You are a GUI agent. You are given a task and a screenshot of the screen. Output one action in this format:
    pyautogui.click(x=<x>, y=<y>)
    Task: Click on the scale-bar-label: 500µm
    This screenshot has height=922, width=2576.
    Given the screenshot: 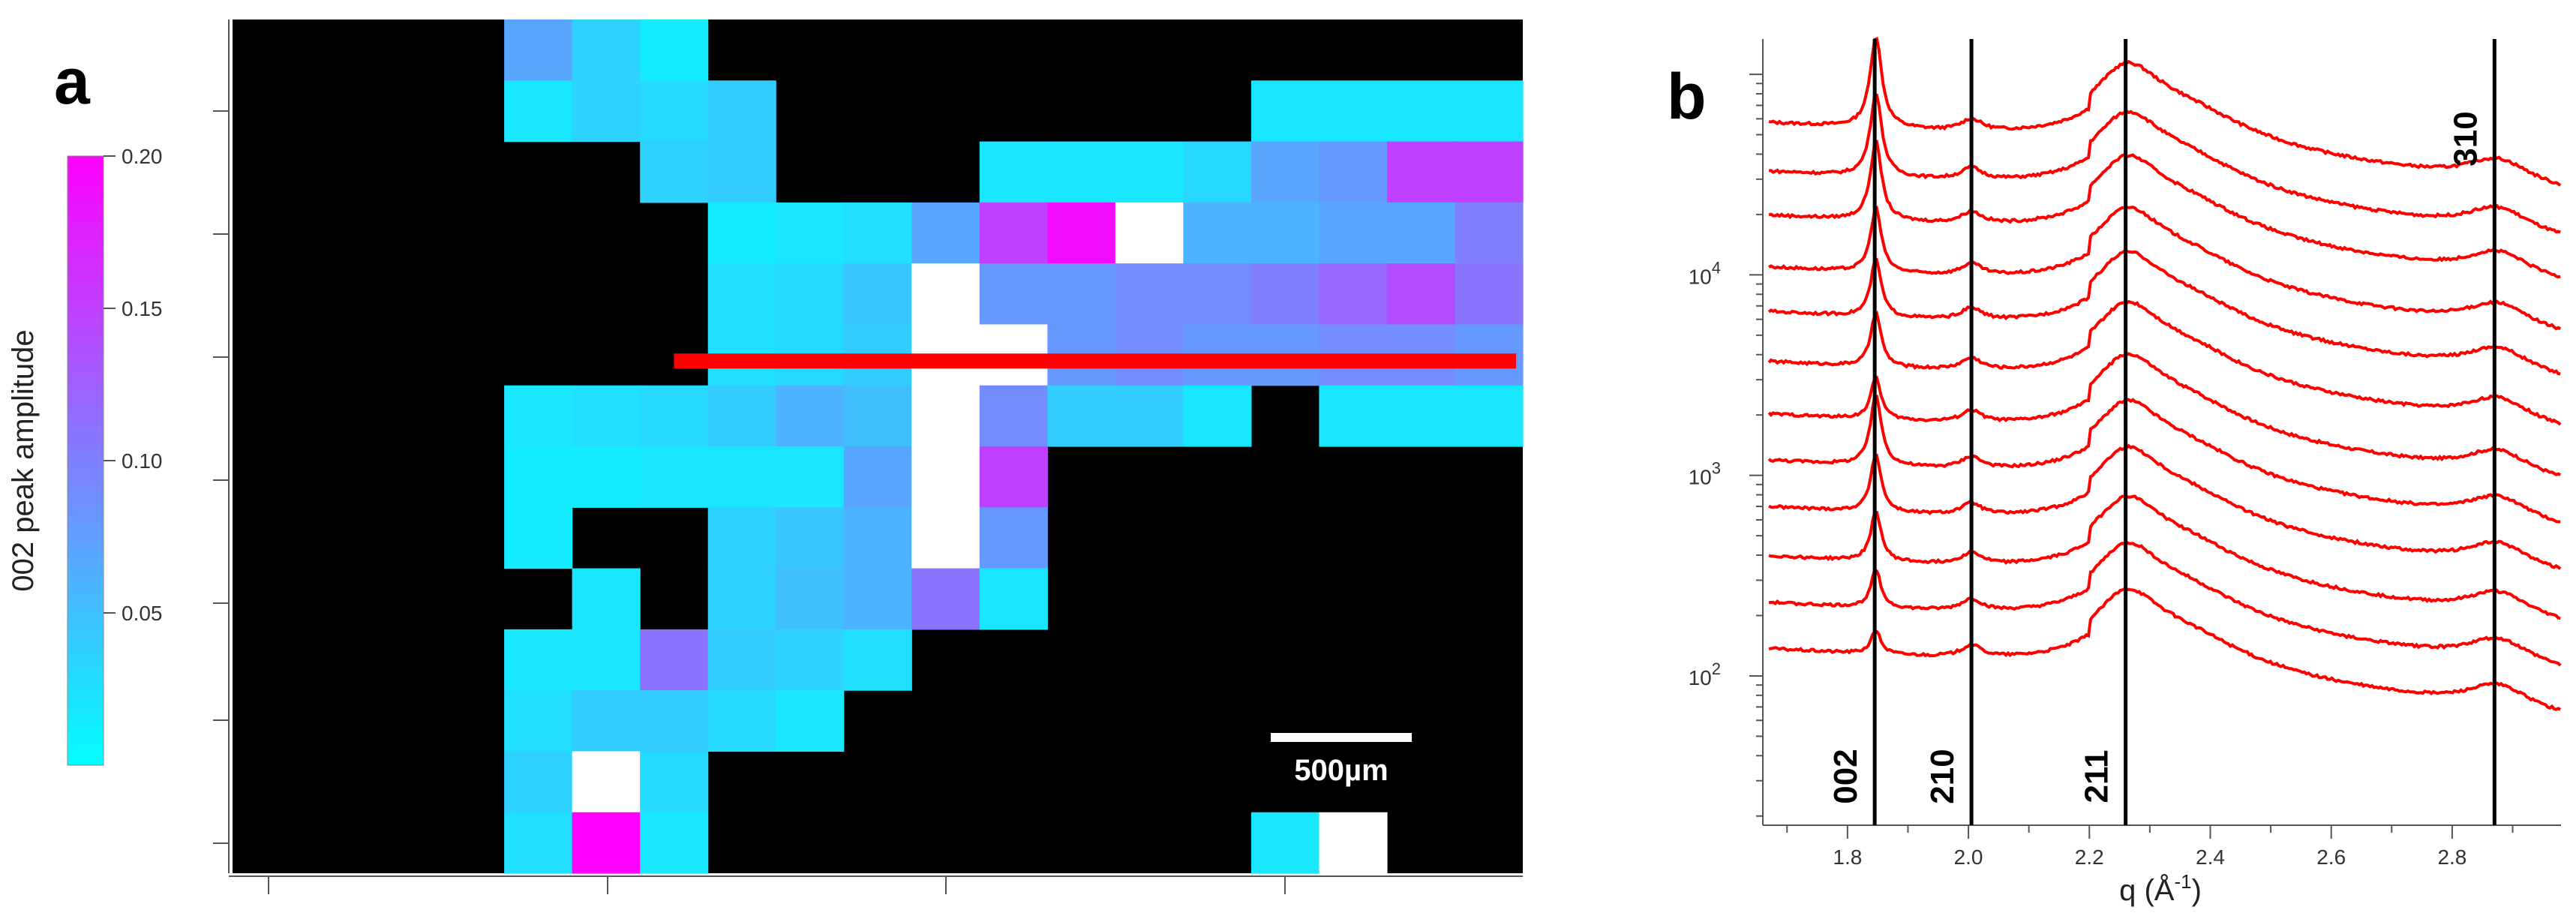 What is the action you would take?
    pyautogui.click(x=1341, y=770)
    